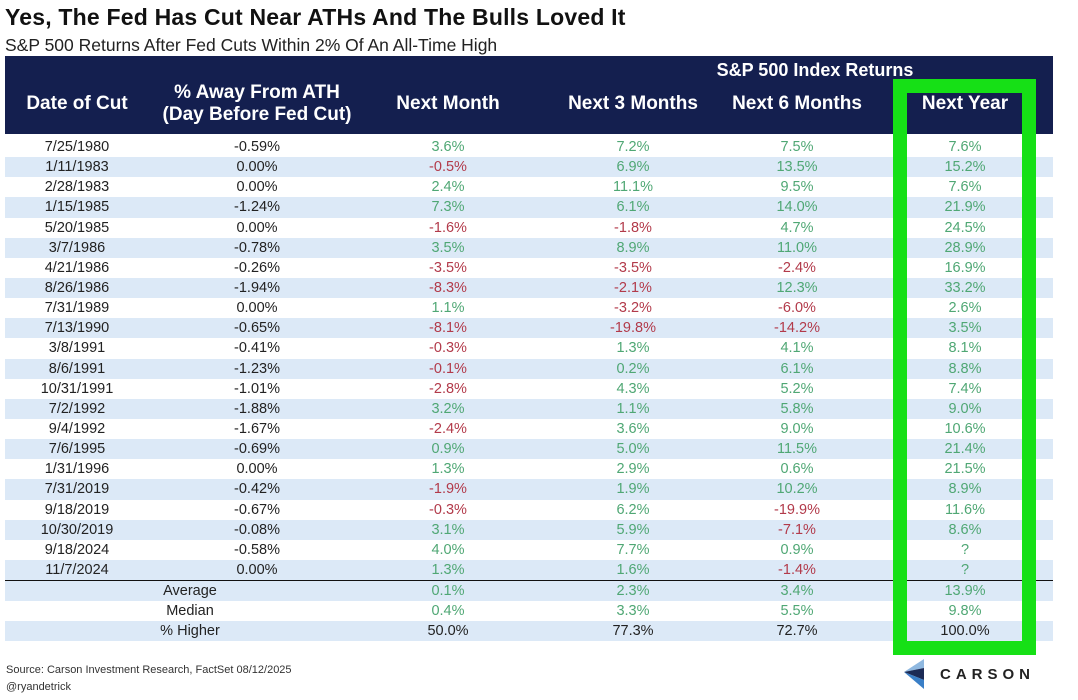  What do you see at coordinates (77, 368) in the screenshot?
I see `cell-date-of-cut: 8/6/1991` at bounding box center [77, 368].